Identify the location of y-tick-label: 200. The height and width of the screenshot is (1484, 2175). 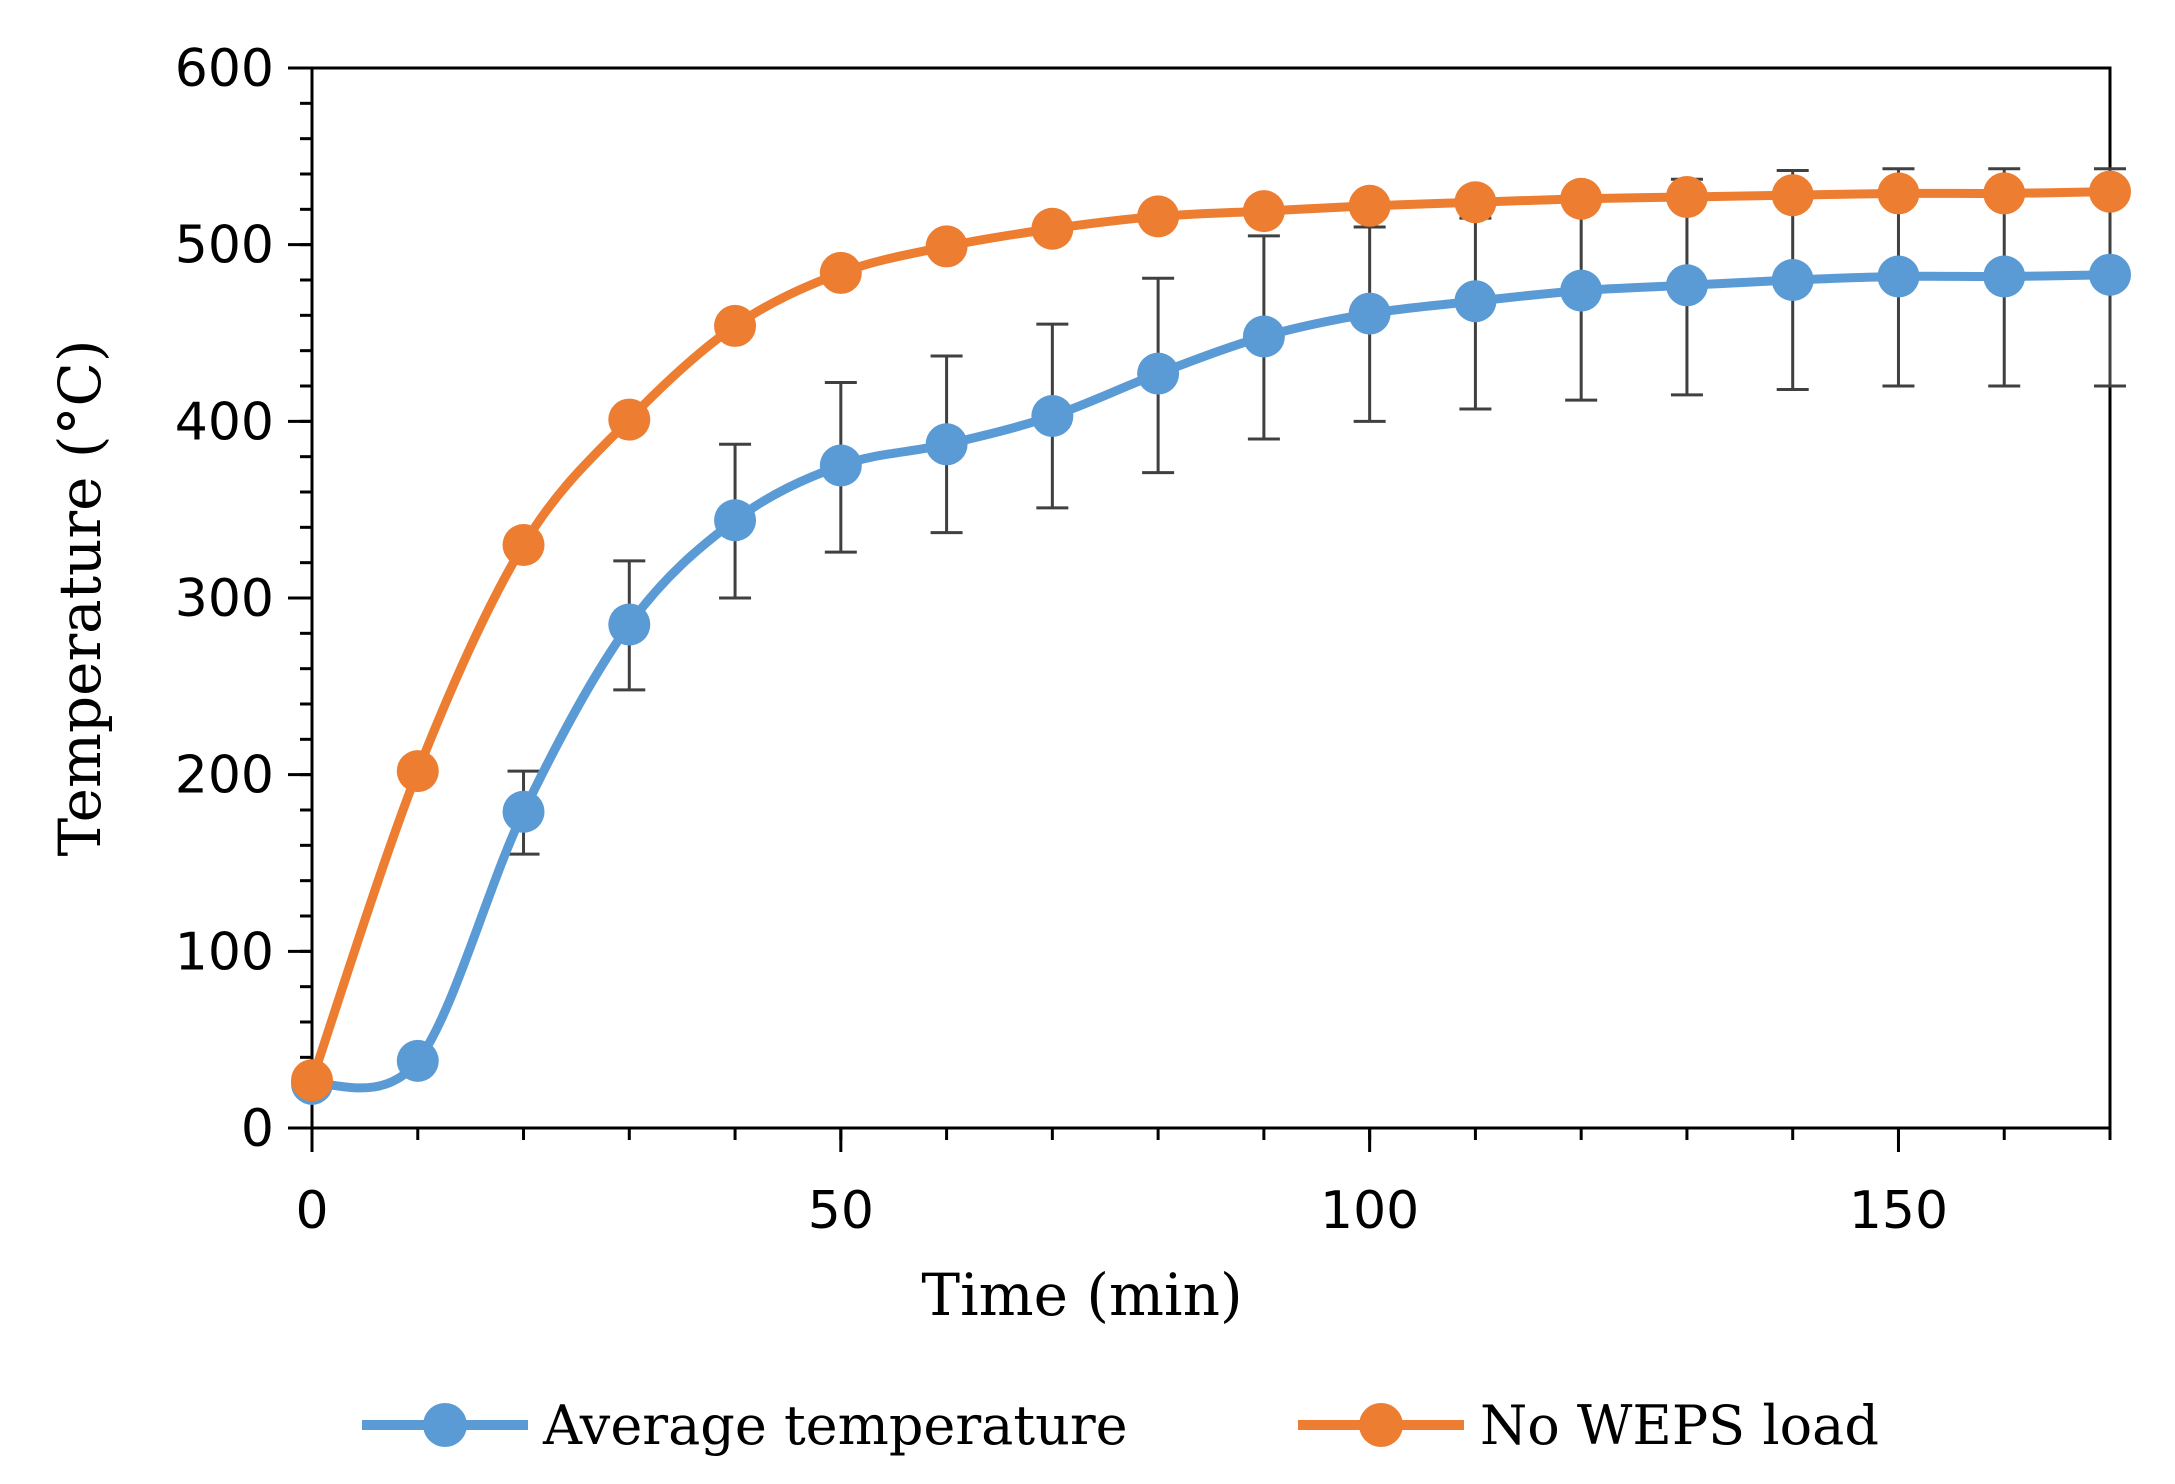
(224, 776).